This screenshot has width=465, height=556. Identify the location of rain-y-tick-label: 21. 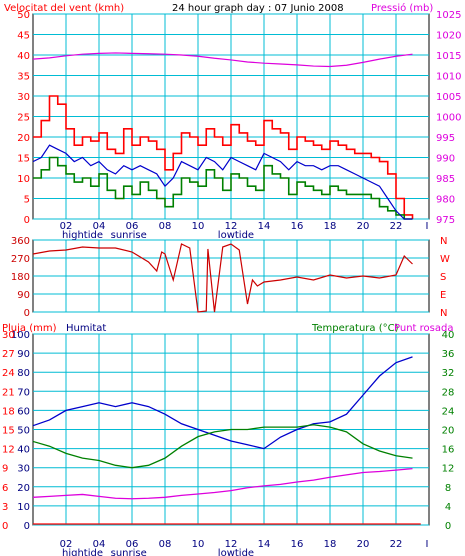
(8, 392).